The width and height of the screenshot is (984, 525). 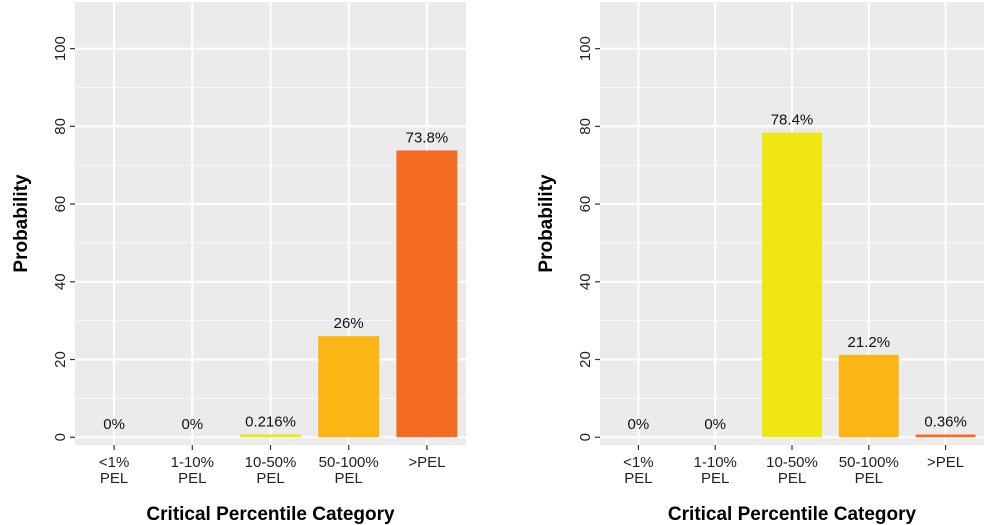 What do you see at coordinates (270, 422) in the screenshot?
I see `data-label: 0.216%` at bounding box center [270, 422].